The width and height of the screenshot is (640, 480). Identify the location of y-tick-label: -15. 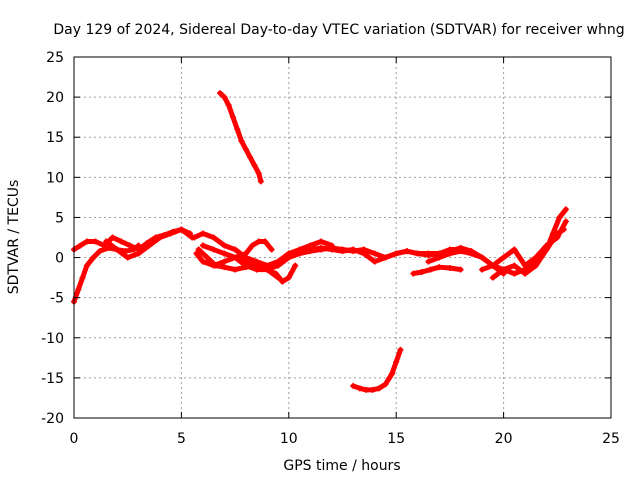
(52, 379).